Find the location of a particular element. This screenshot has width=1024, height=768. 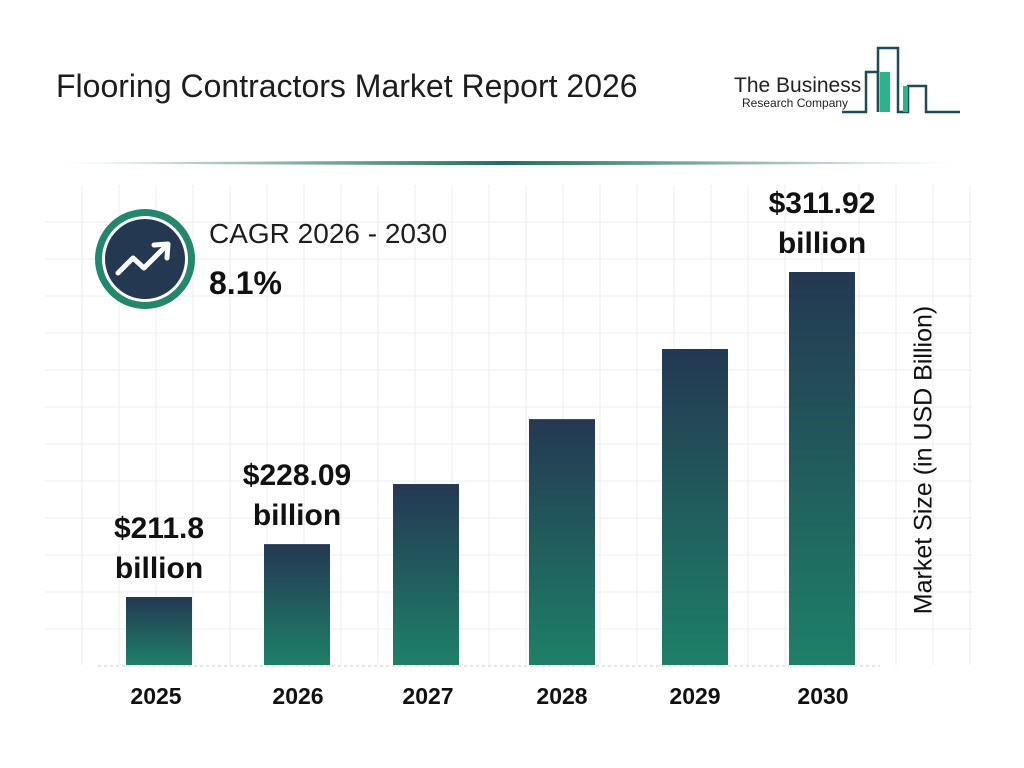

bar-2029 is located at coordinates (695, 507).